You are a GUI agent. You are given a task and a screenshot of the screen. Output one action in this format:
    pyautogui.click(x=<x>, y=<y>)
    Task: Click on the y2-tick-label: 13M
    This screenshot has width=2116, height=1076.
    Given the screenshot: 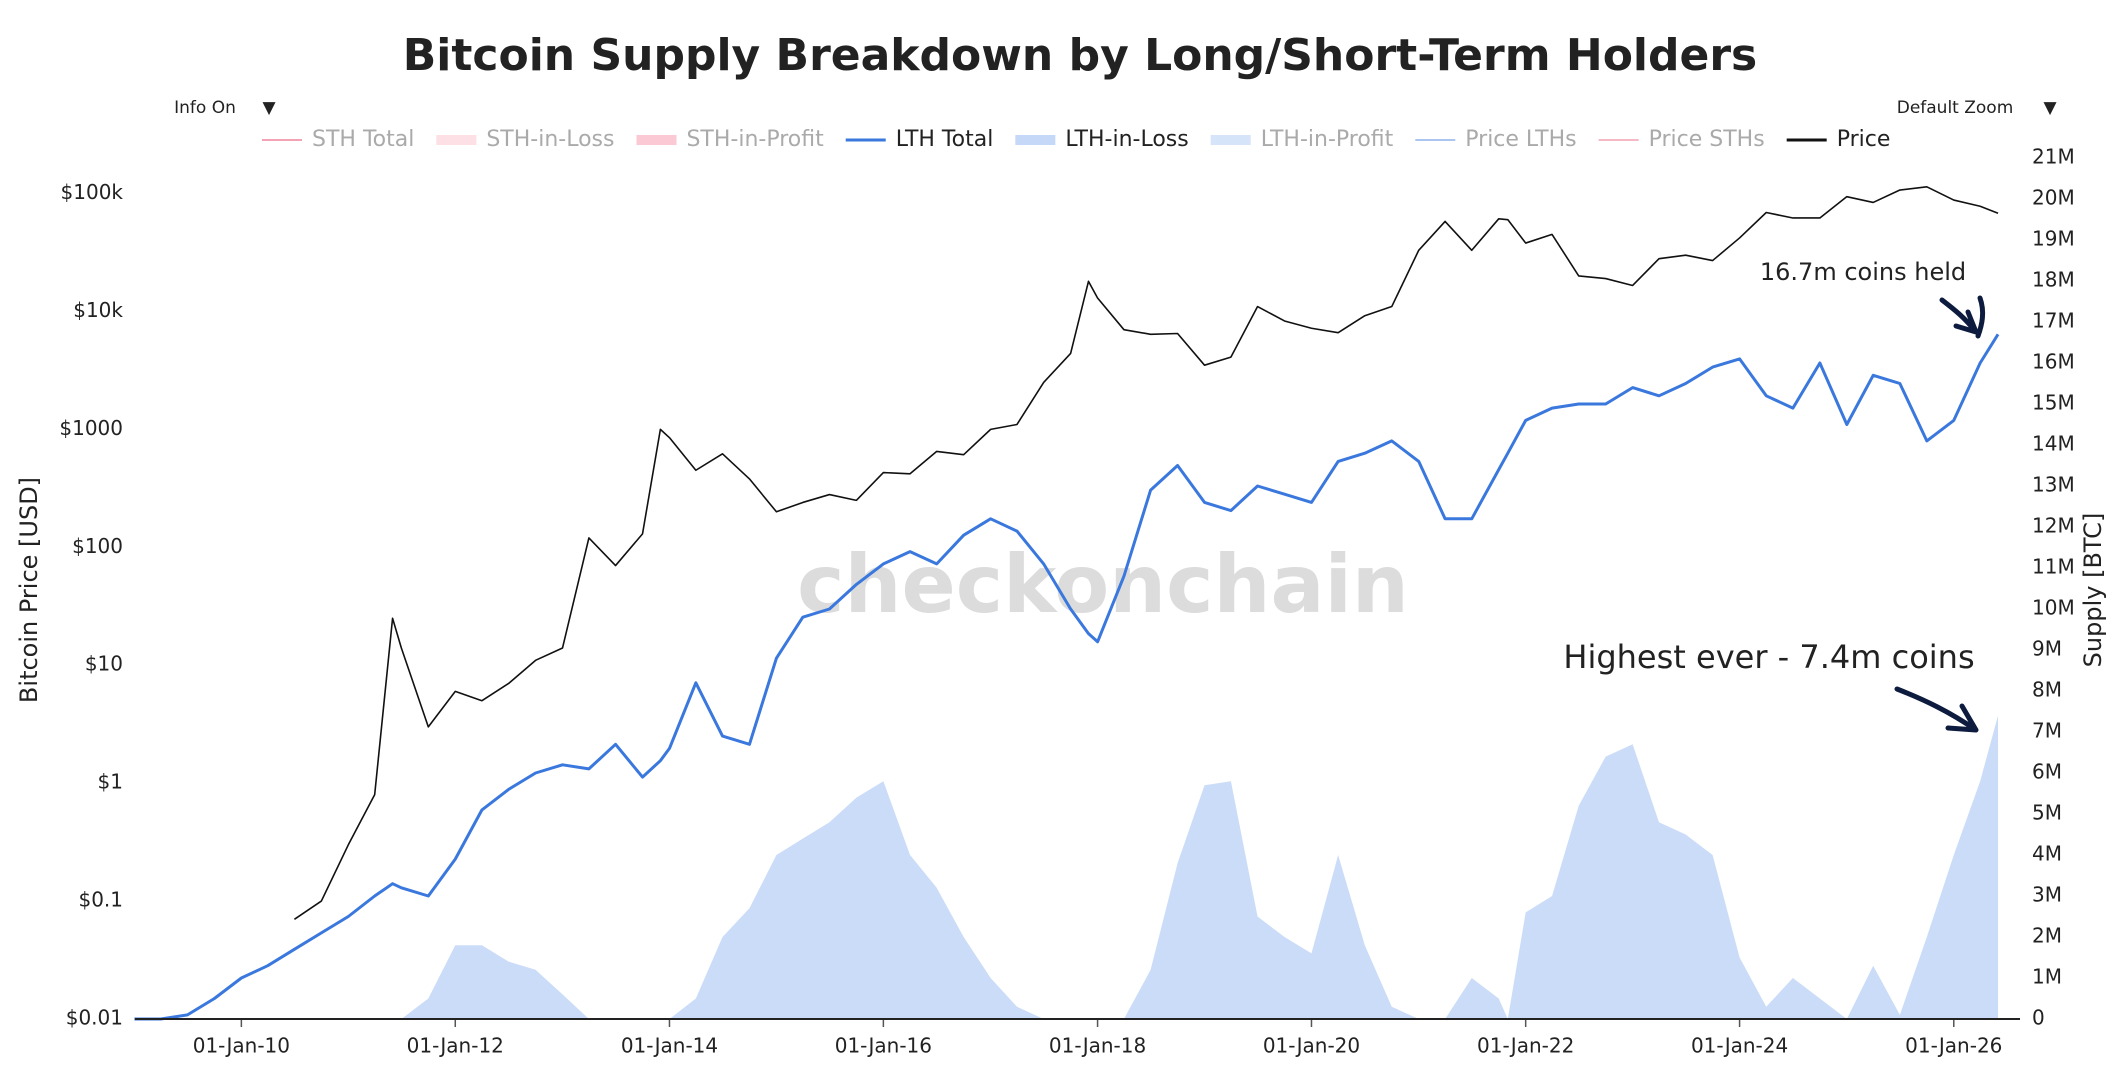 What is the action you would take?
    pyautogui.click(x=2053, y=485)
    